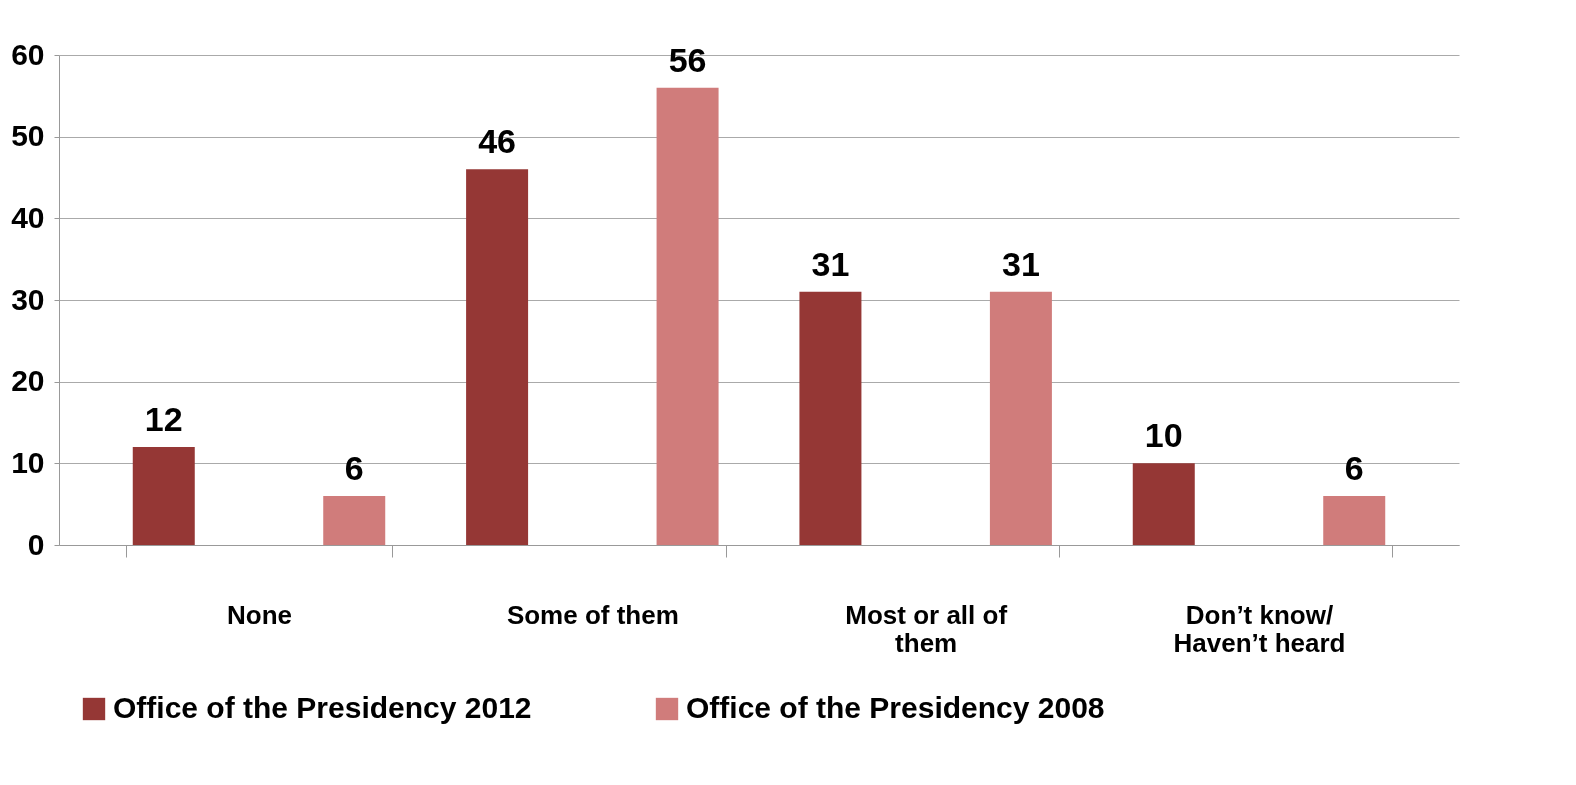  What do you see at coordinates (592, 614) in the screenshot?
I see `x-tick-label: Some of them` at bounding box center [592, 614].